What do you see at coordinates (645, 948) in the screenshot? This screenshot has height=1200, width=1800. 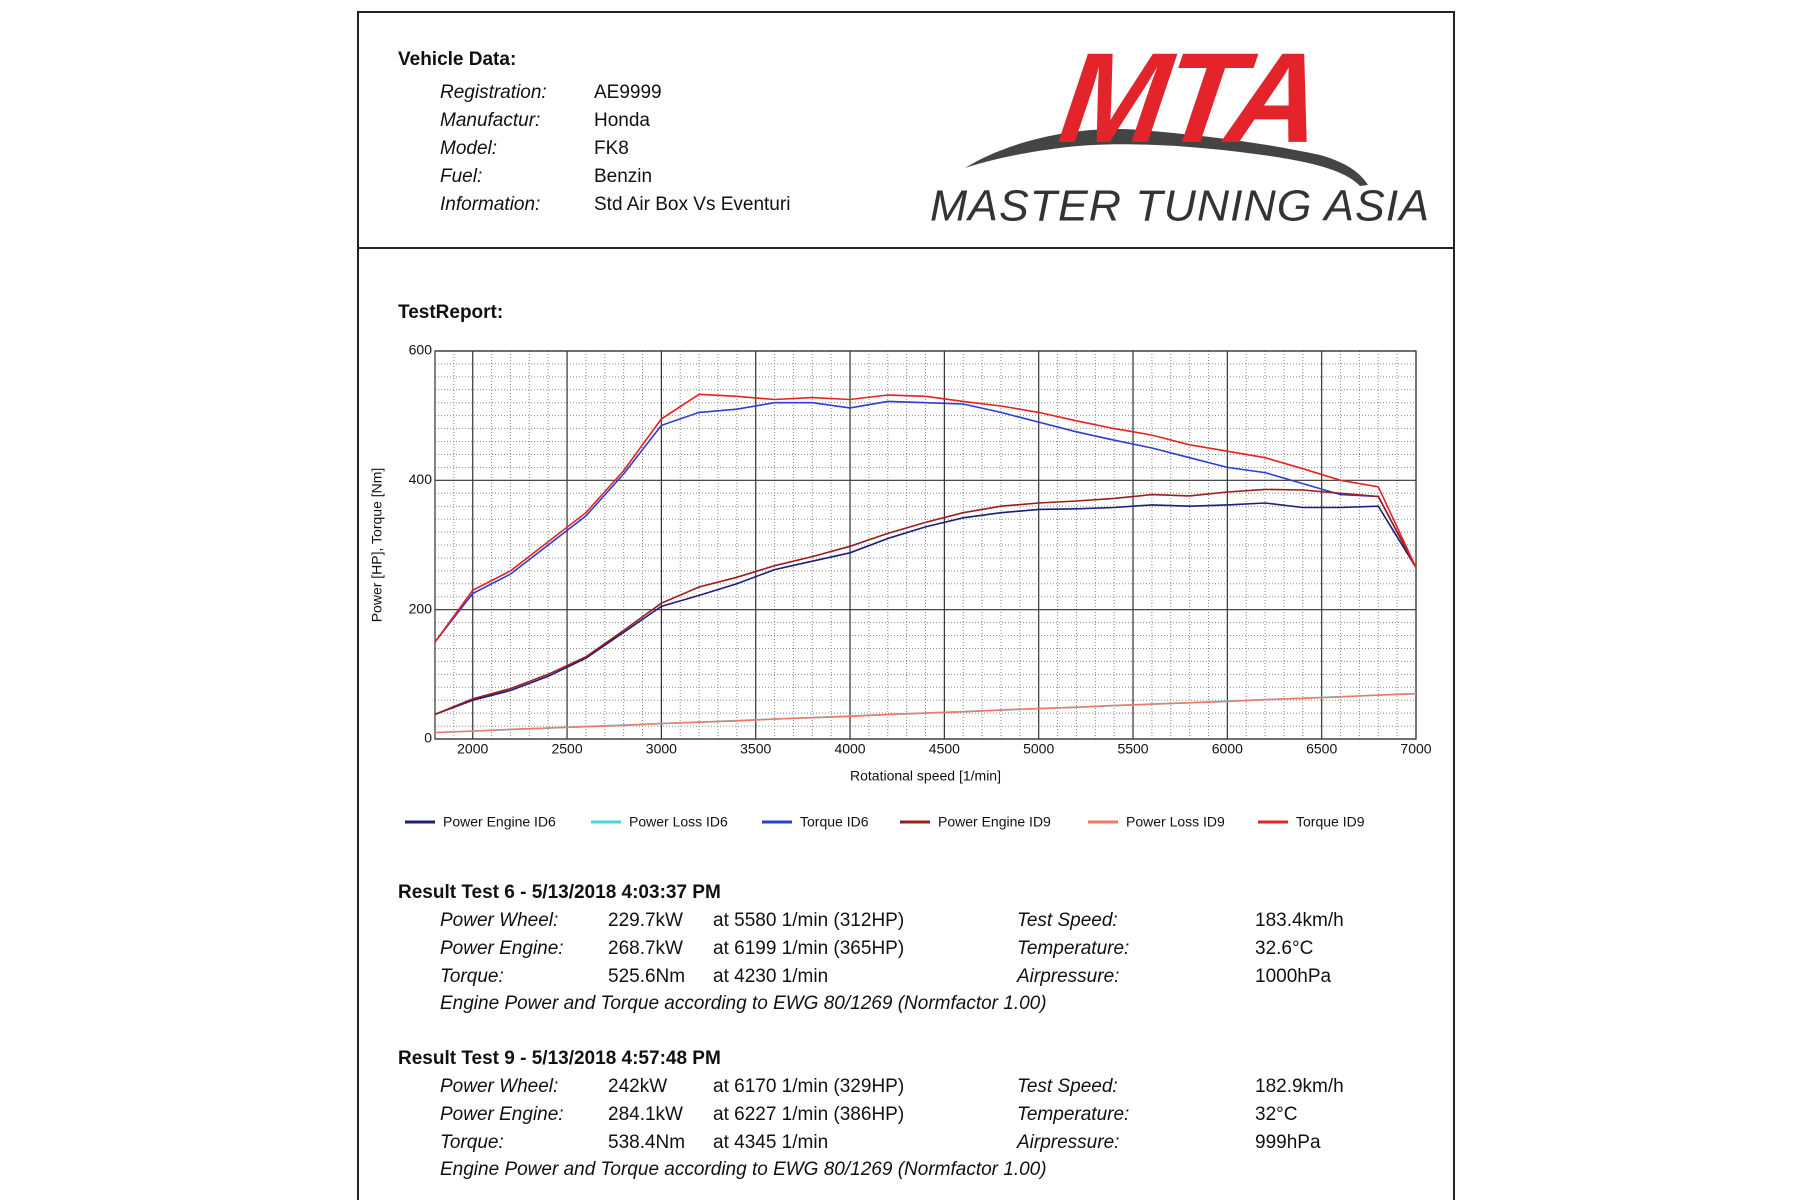 I see `result-value: 268.7kW` at bounding box center [645, 948].